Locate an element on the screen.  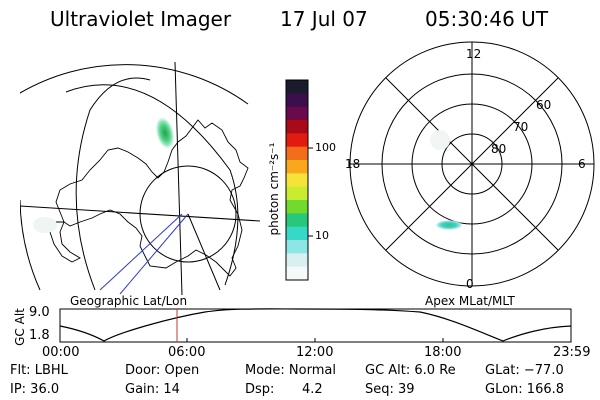
x-tick-label-0000: 00:00 is located at coordinates (61, 352).